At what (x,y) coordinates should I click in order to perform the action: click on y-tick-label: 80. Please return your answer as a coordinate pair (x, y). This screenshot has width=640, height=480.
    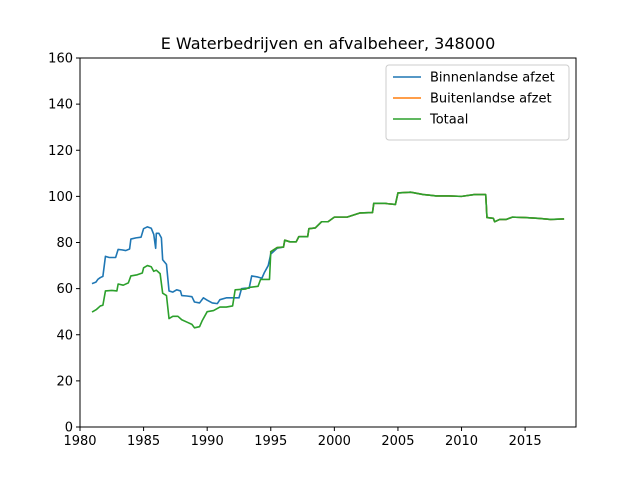
    Looking at the image, I should click on (64, 243).